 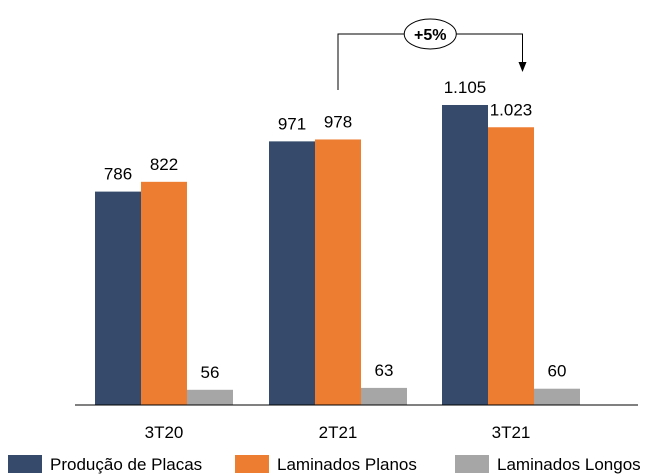 What do you see at coordinates (569, 464) in the screenshot?
I see `legend-label-2: Laminados Longos` at bounding box center [569, 464].